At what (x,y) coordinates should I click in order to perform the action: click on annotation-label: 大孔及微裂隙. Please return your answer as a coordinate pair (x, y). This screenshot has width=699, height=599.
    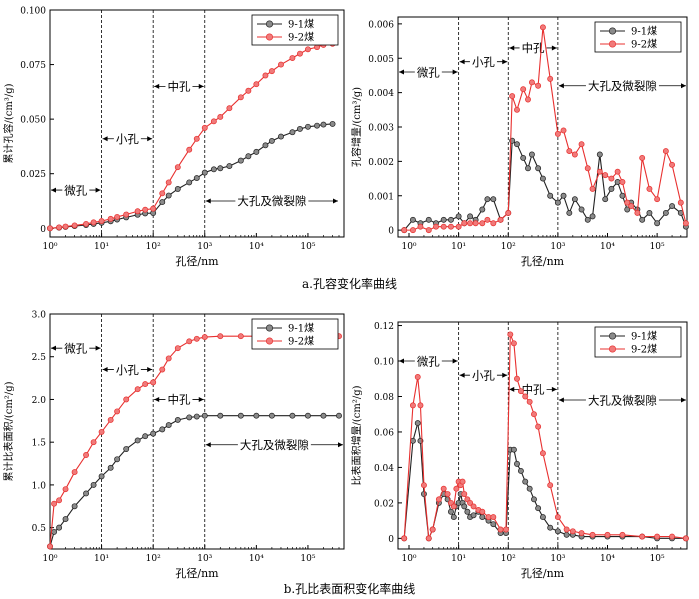
    Looking at the image, I should click on (622, 400).